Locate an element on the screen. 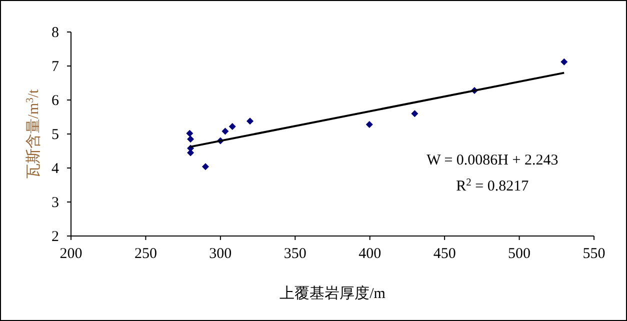 The height and width of the screenshot is (321, 627). x-axis-title: 上覆基岩厚度/m is located at coordinates (333, 293).